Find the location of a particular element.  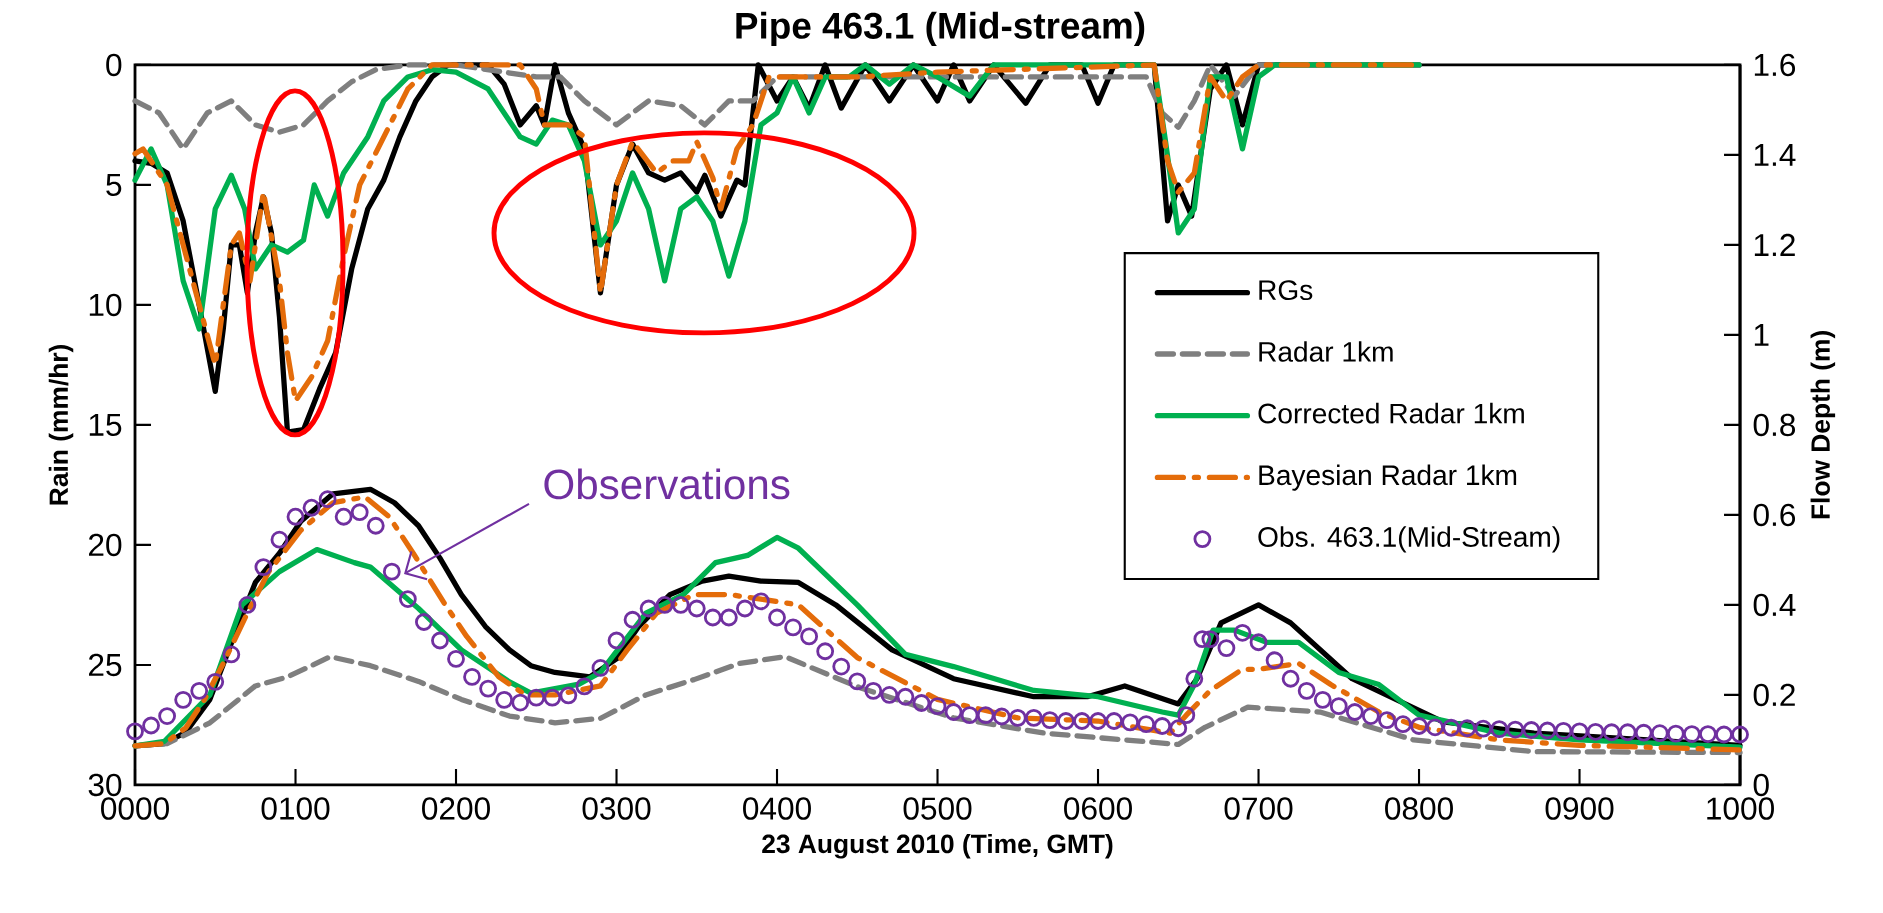

y-tick-label: 25 is located at coordinates (105, 665).